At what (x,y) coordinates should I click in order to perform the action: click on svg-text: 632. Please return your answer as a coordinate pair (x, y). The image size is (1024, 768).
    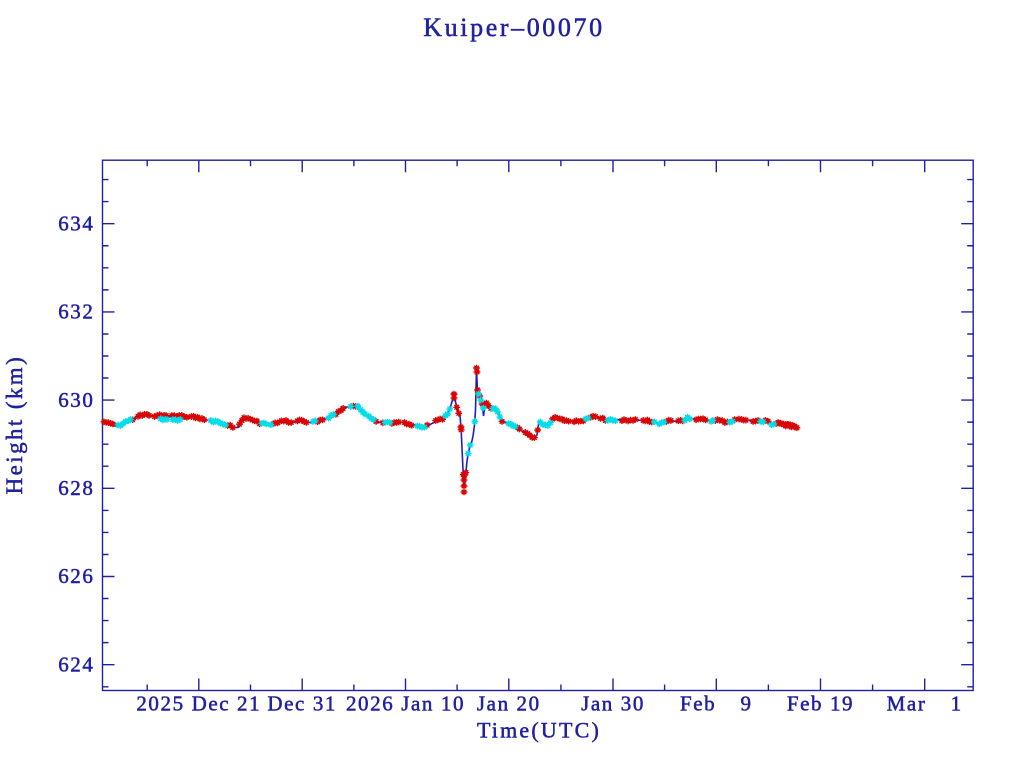
    Looking at the image, I should click on (76, 312).